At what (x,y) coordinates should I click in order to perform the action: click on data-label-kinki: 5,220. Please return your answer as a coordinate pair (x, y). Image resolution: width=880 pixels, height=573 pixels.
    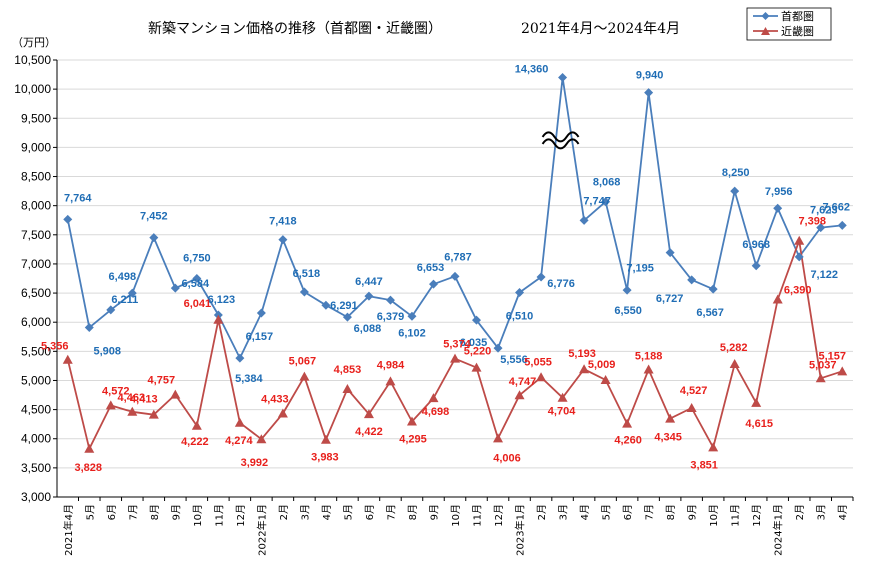
    Looking at the image, I should click on (478, 352).